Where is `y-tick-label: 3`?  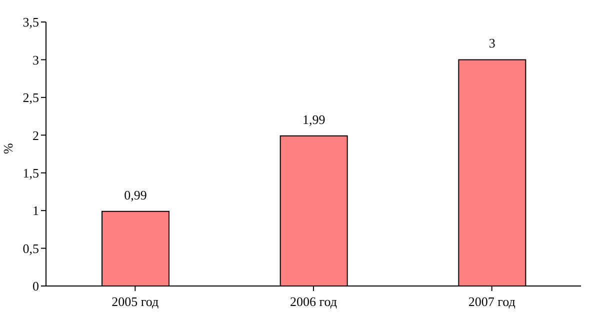
y-tick-label: 3 is located at coordinates (35, 60).